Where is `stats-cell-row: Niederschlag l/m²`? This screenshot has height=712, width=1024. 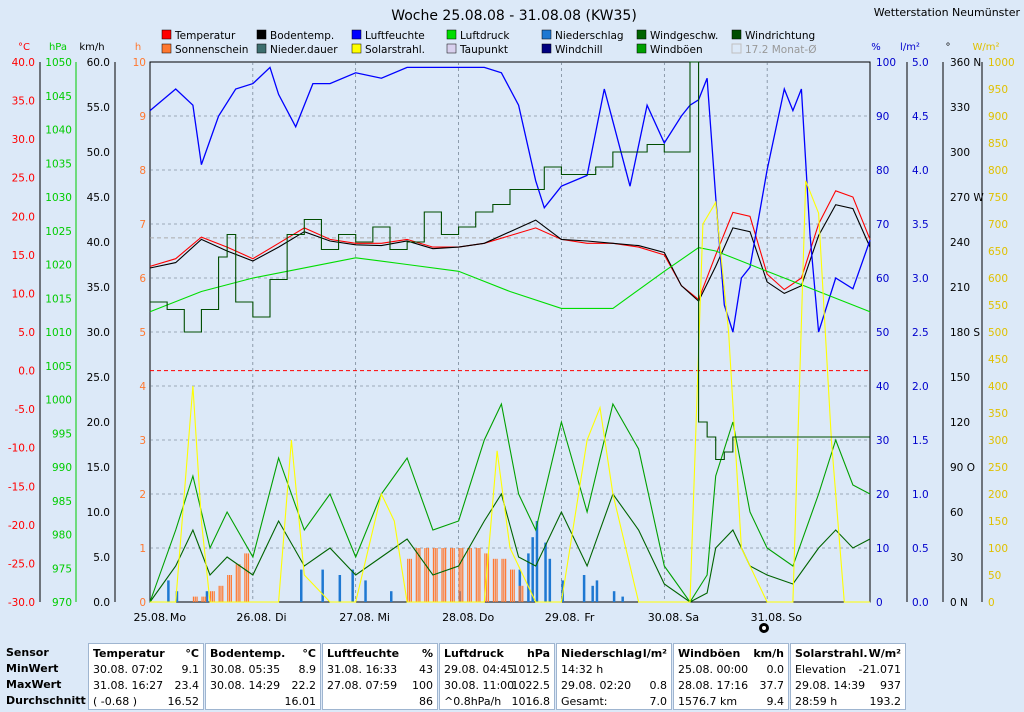
stats-cell-row: Niederschlag l/m² is located at coordinates (614, 654).